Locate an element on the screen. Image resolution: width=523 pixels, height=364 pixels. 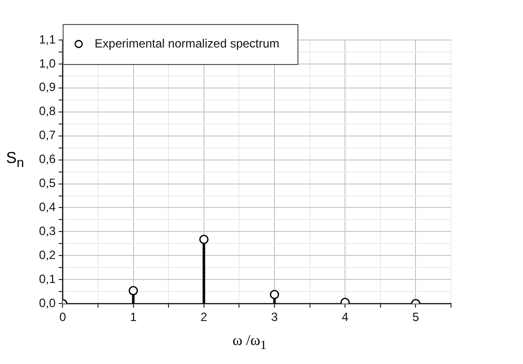
x-tick-label: 2 is located at coordinates (204, 317).